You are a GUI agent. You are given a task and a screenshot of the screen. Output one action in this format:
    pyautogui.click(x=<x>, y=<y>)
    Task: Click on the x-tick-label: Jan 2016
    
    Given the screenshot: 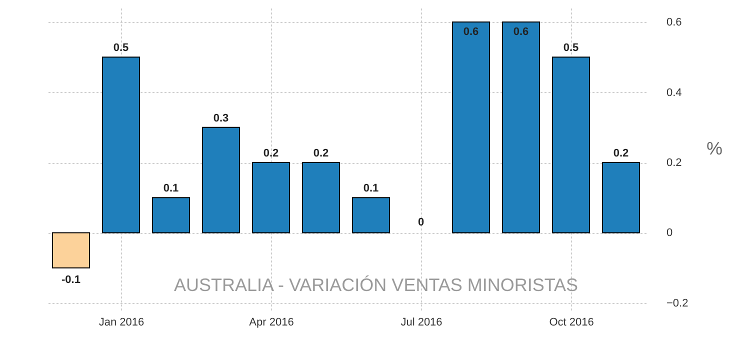 What is the action you would take?
    pyautogui.click(x=121, y=322)
    